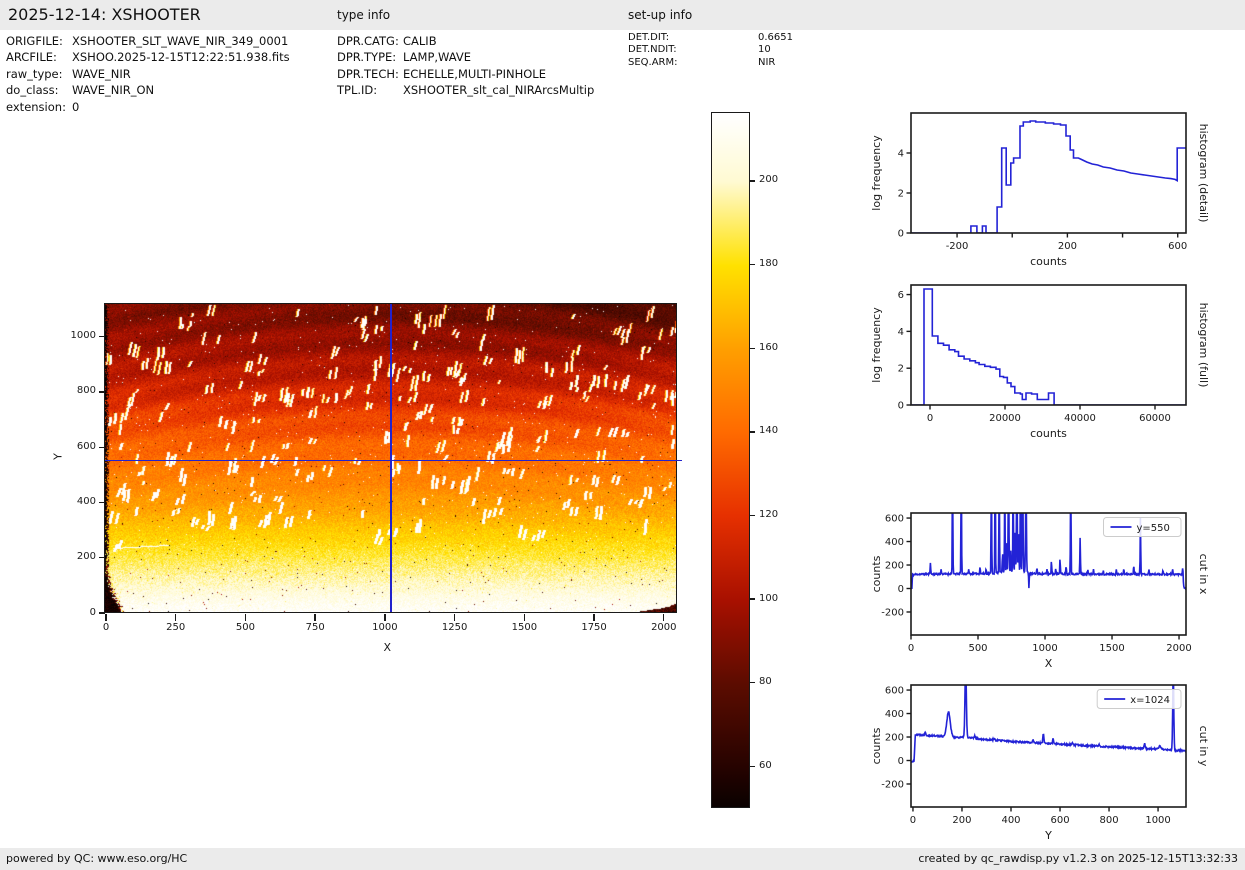 The image size is (1245, 870). What do you see at coordinates (394, 460) in the screenshot?
I see `crosshair-horizontal-line` at bounding box center [394, 460].